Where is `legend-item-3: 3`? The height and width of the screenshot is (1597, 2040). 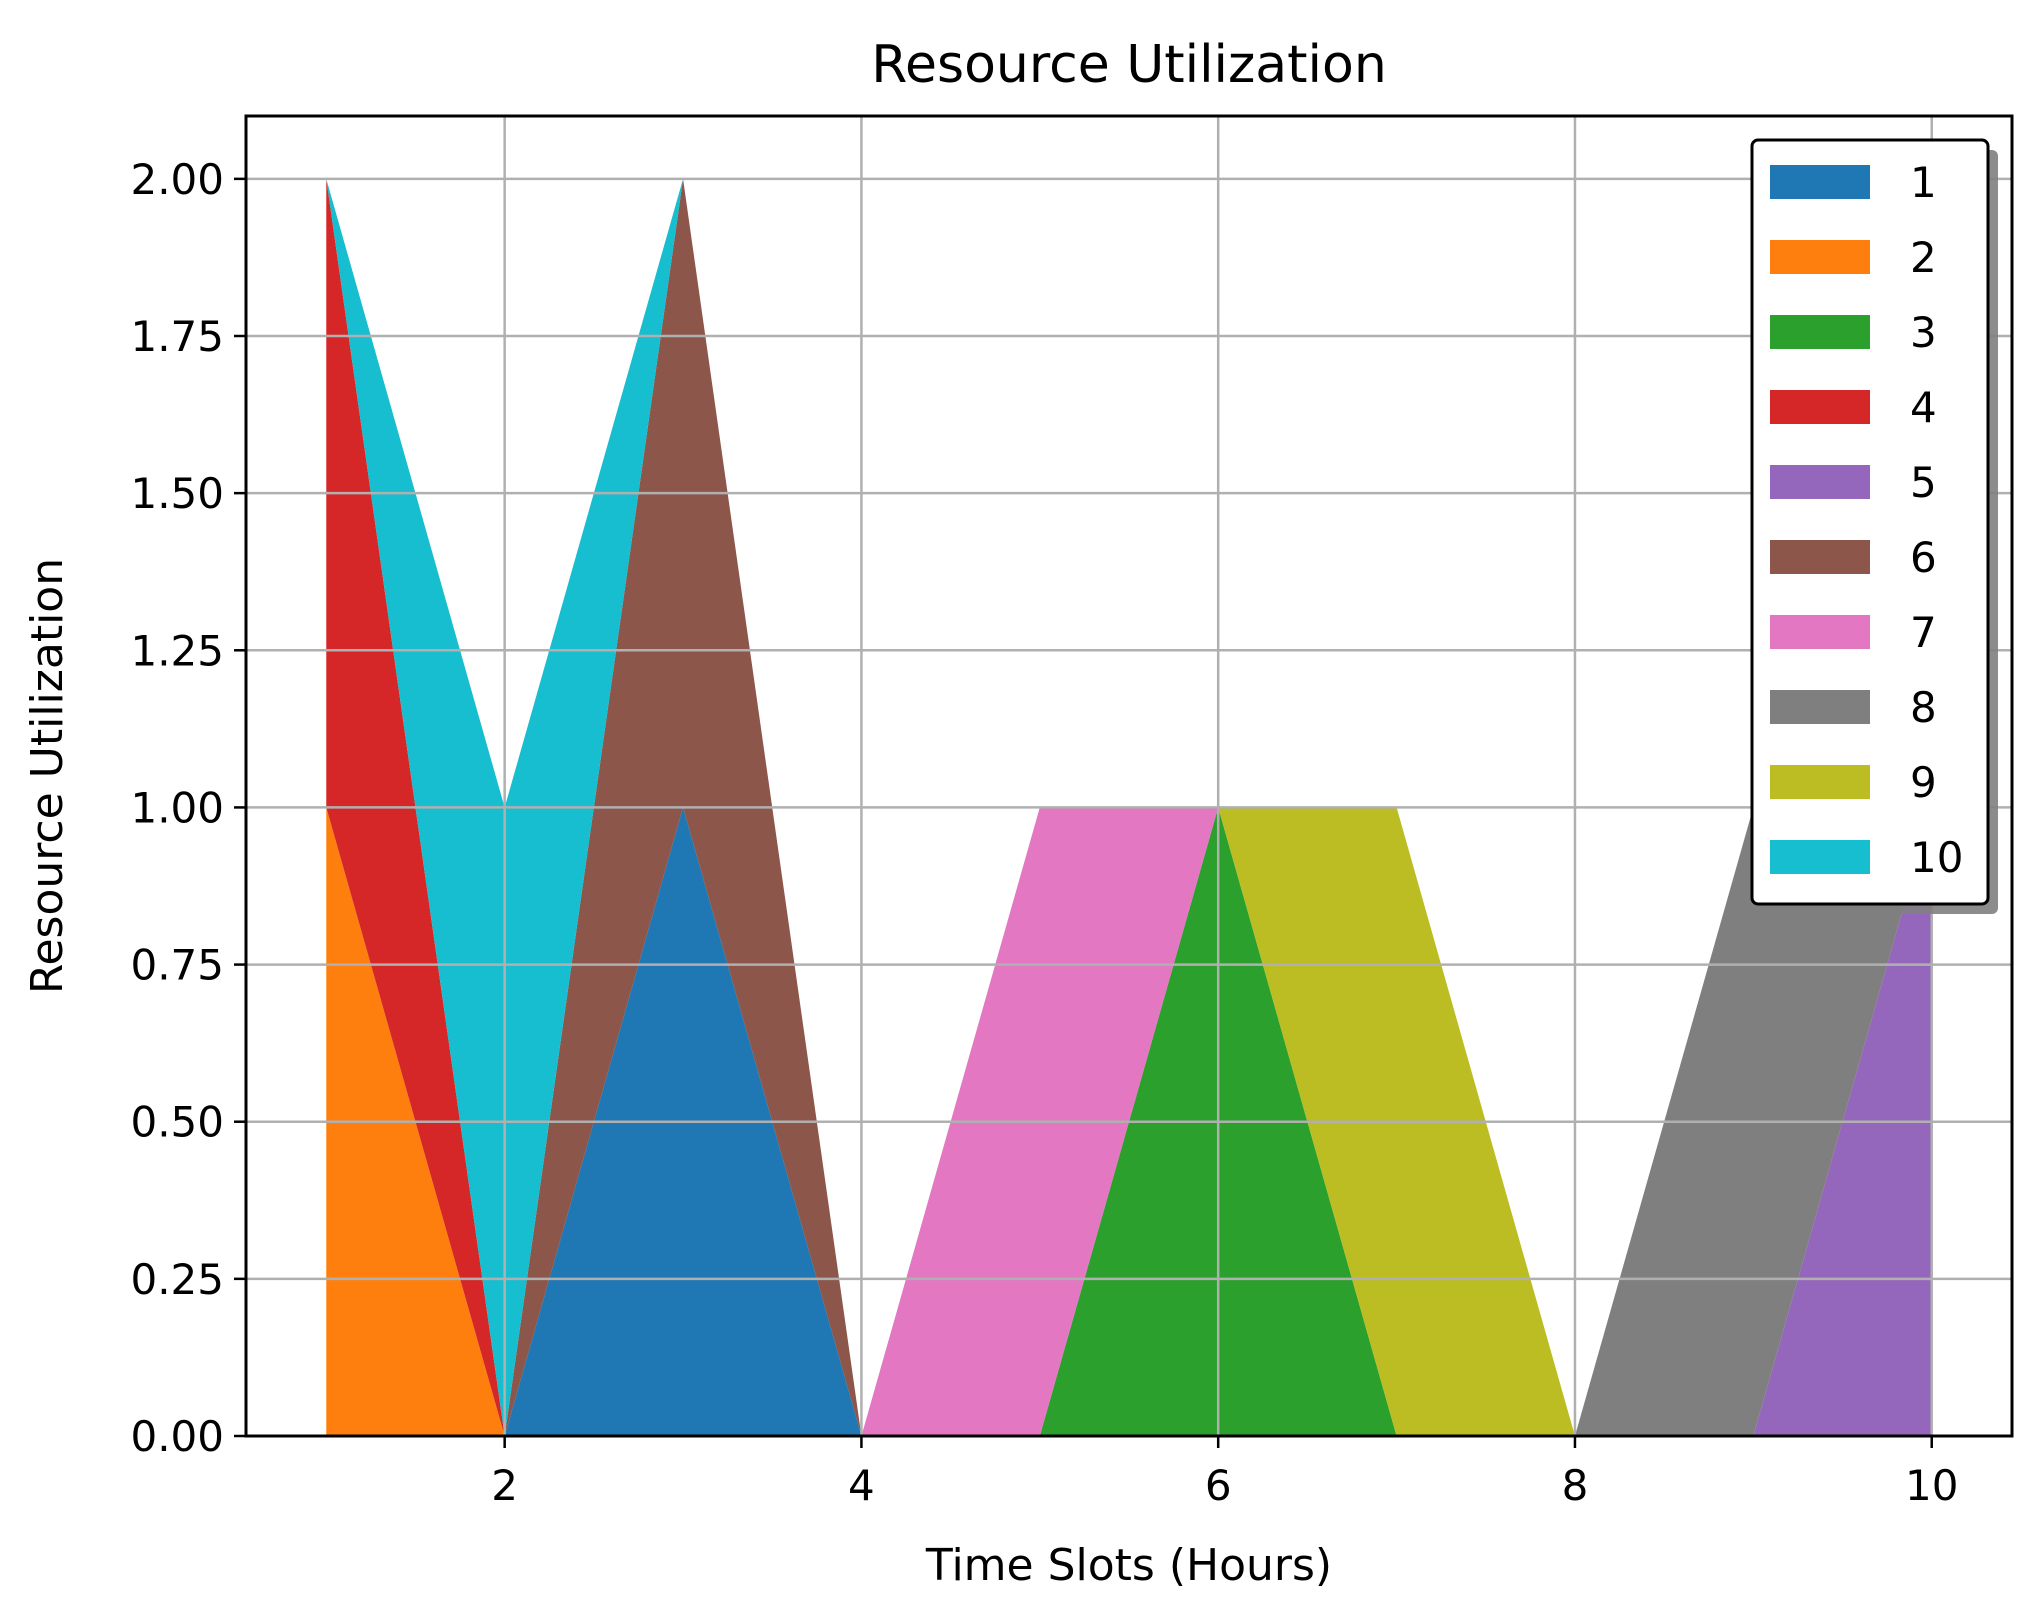
legend-item-3: 3 is located at coordinates (1853, 332).